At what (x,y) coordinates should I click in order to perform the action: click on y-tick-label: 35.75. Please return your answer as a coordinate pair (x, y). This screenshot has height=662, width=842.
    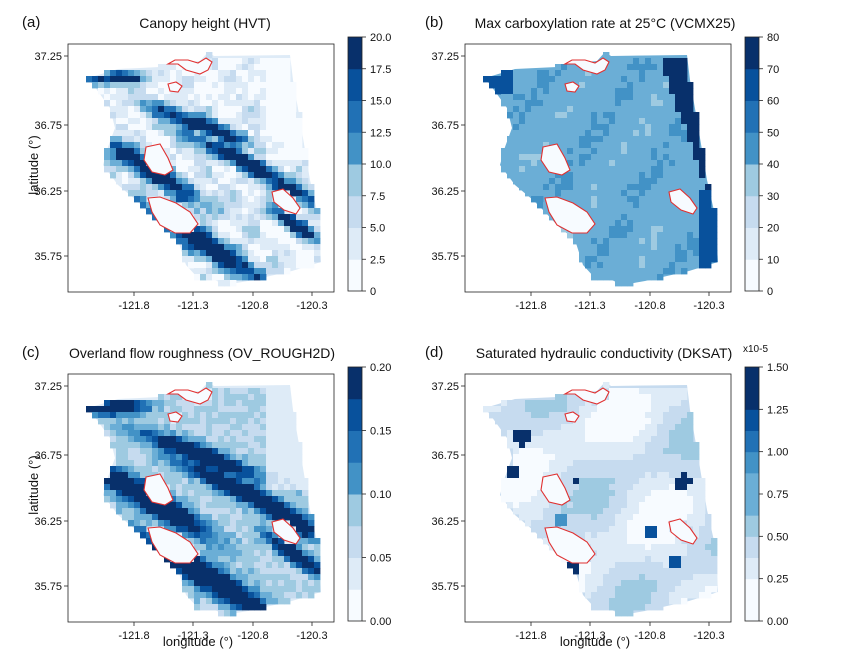
    Looking at the image, I should click on (48, 257).